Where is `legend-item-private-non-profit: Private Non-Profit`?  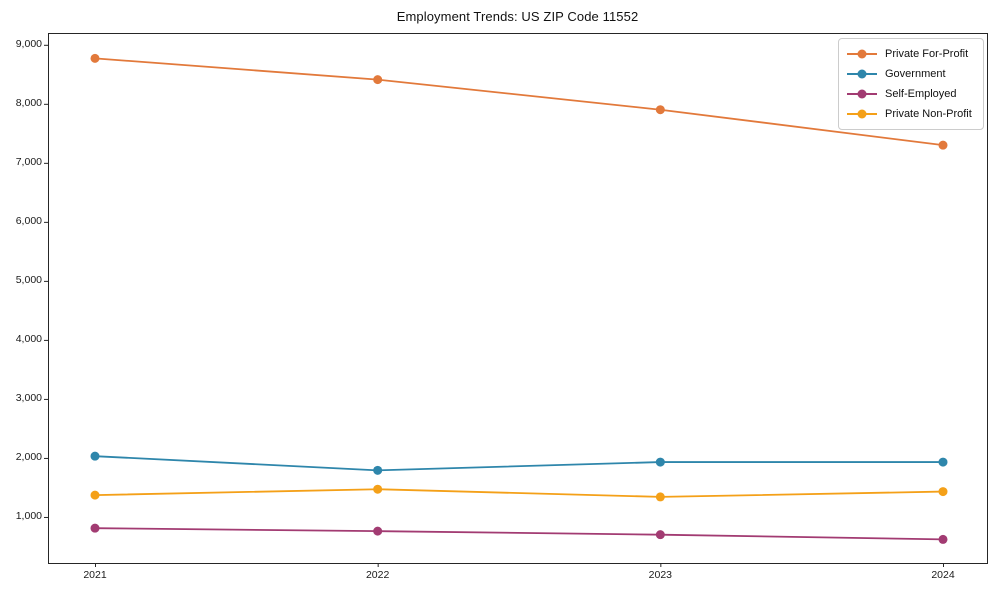 legend-item-private-non-profit: Private Non-Profit is located at coordinates (911, 114).